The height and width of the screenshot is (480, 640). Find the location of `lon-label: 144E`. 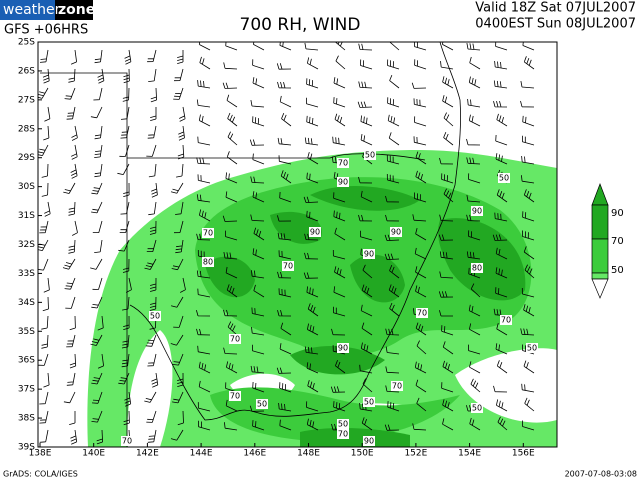

lon-label: 144E is located at coordinates (201, 454).